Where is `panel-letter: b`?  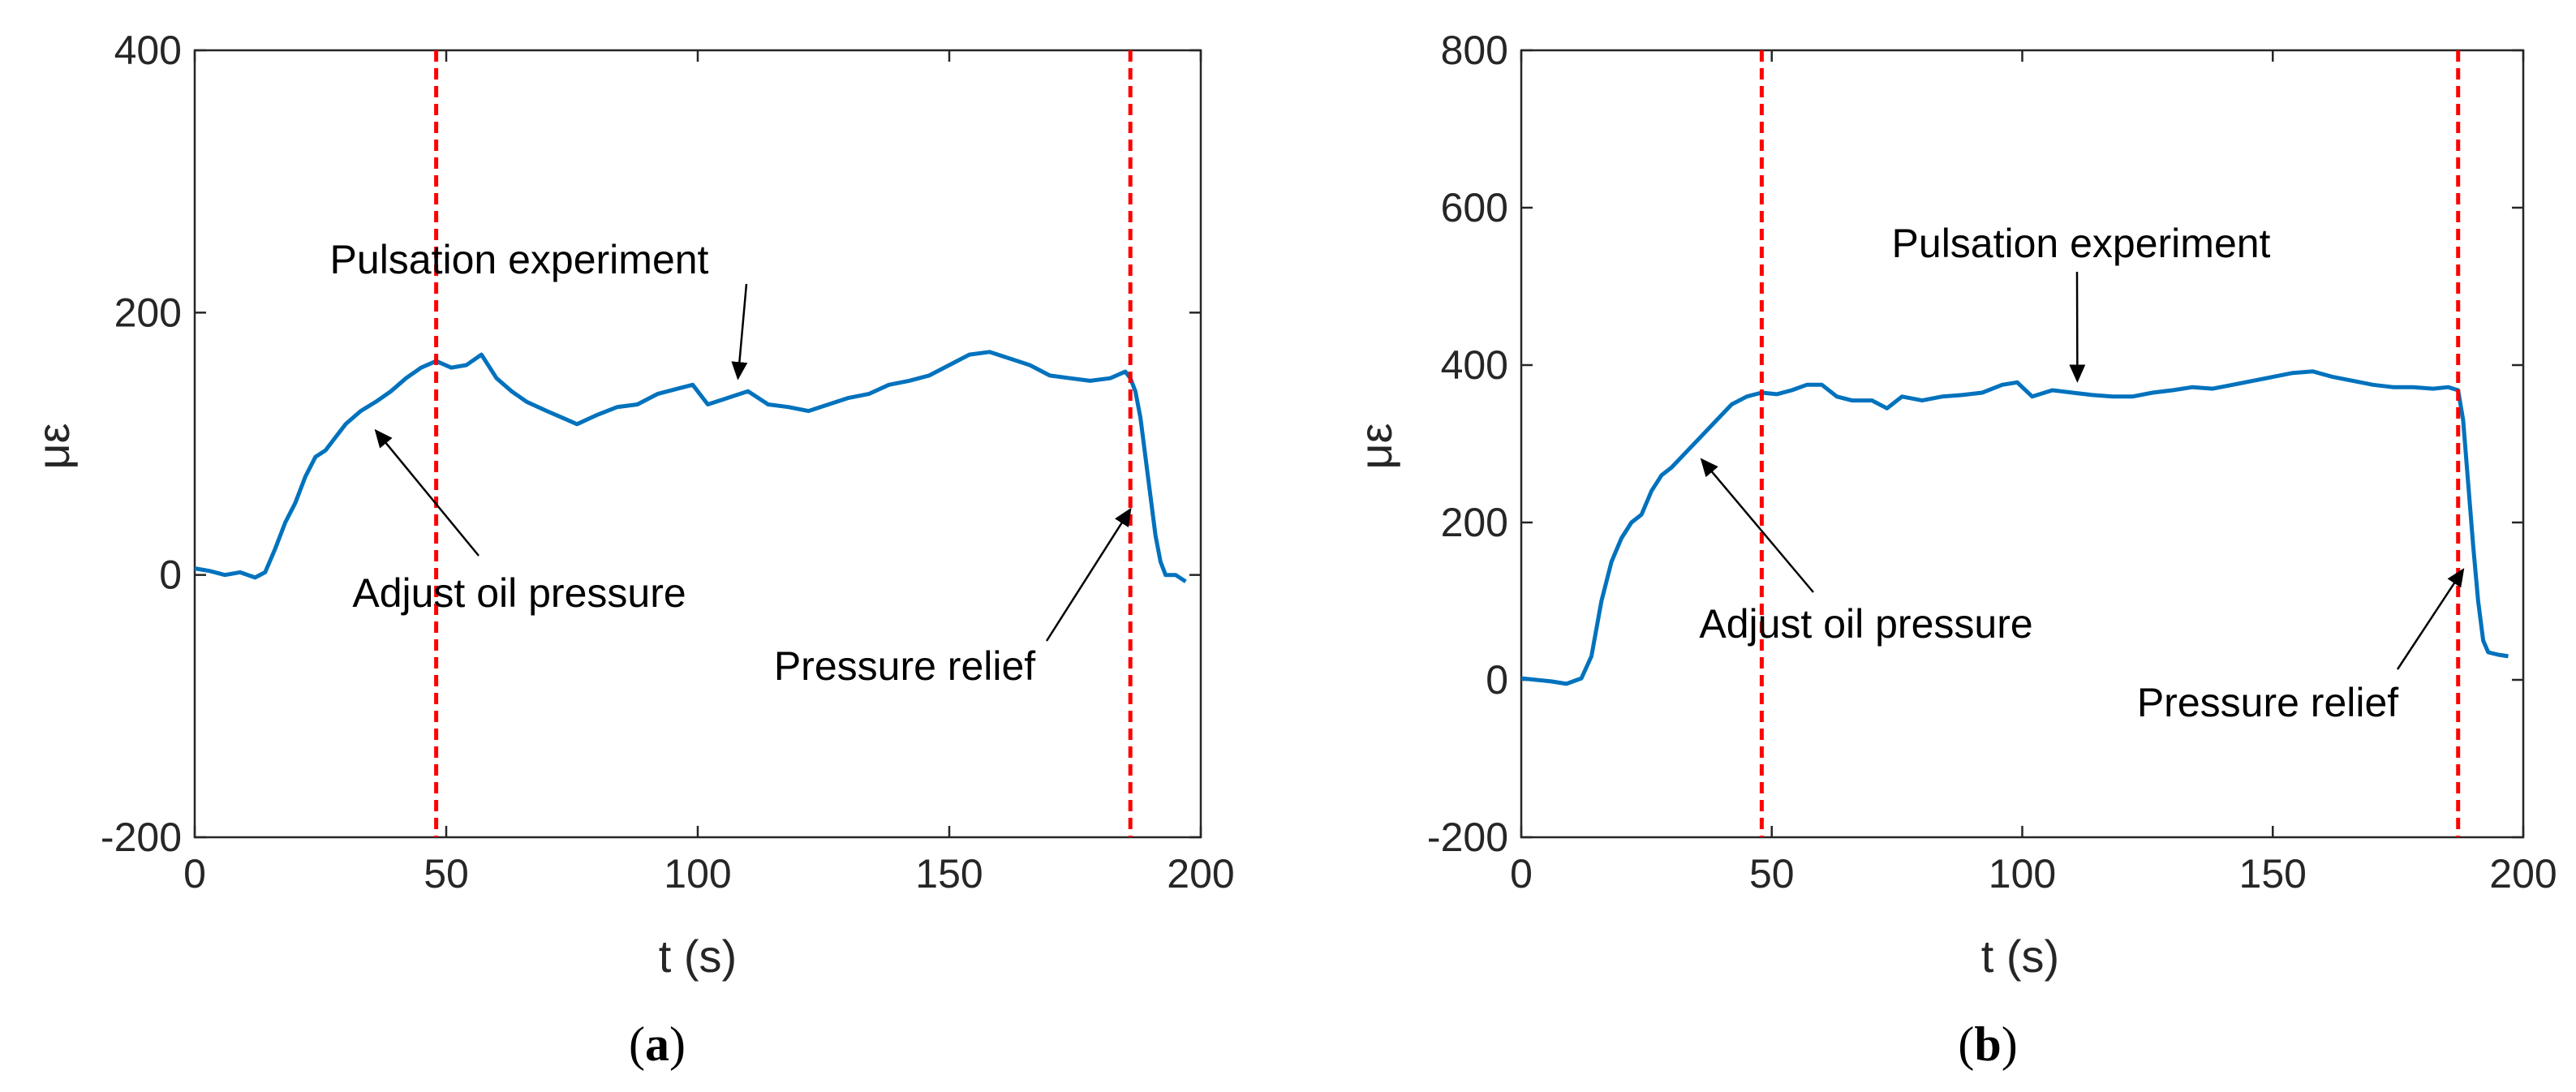 panel-letter: b is located at coordinates (1988, 1044).